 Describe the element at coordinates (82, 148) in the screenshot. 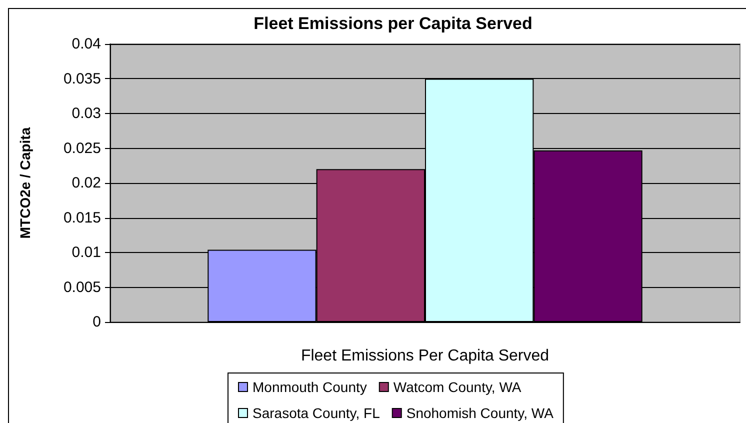

I see `y-tick-label: 0.025` at that location.